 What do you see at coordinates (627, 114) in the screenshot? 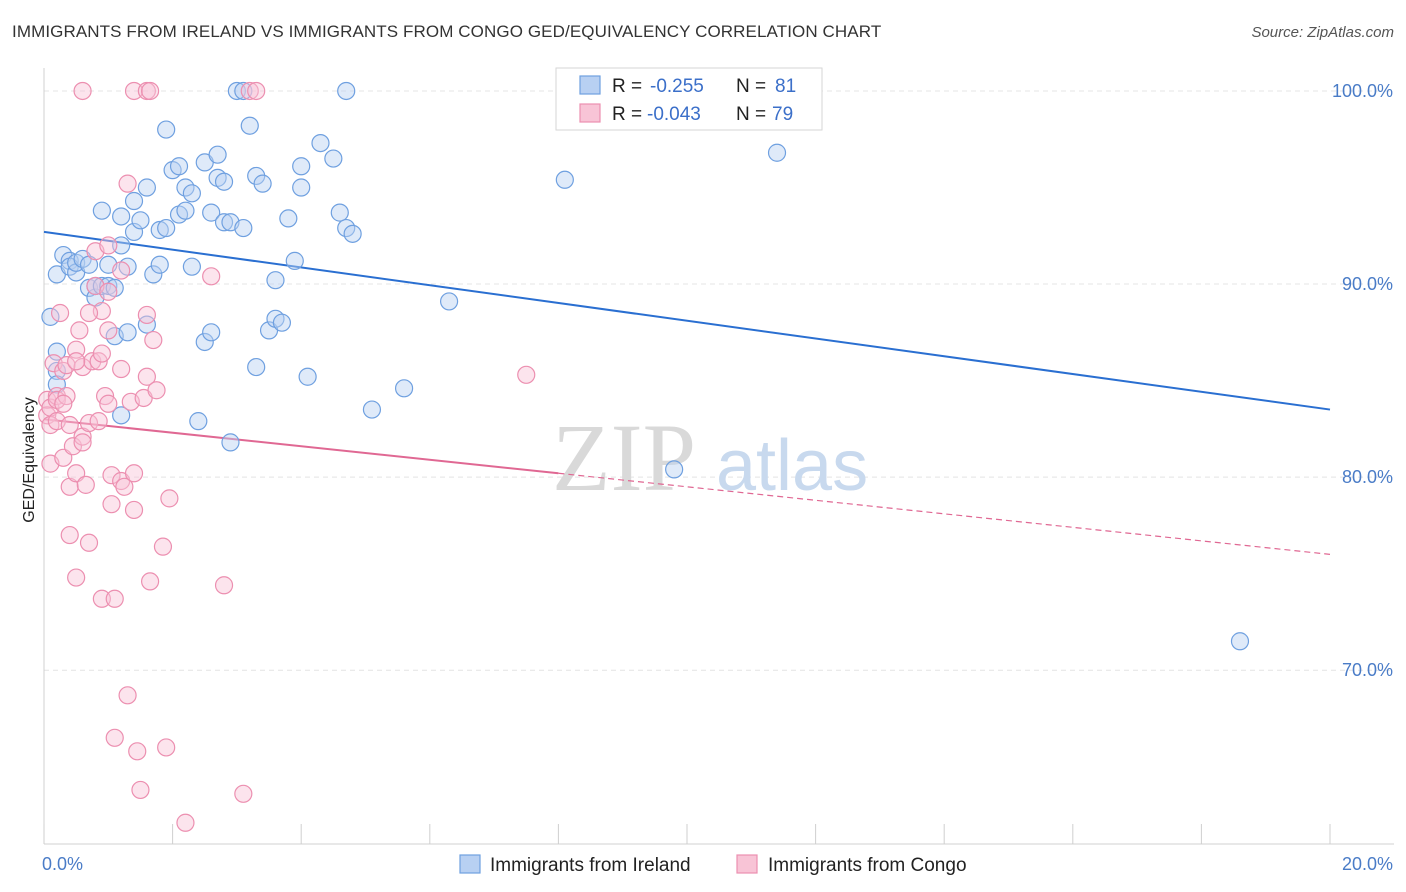
I see `legend-r-label-congo: R =` at bounding box center [627, 114].